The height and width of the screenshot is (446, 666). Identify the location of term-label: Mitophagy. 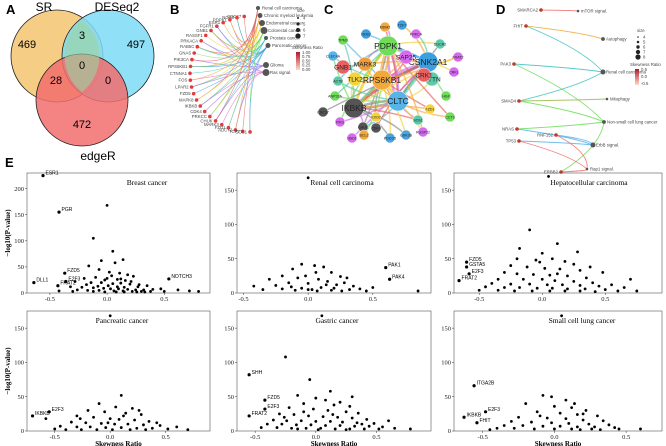
(620, 99).